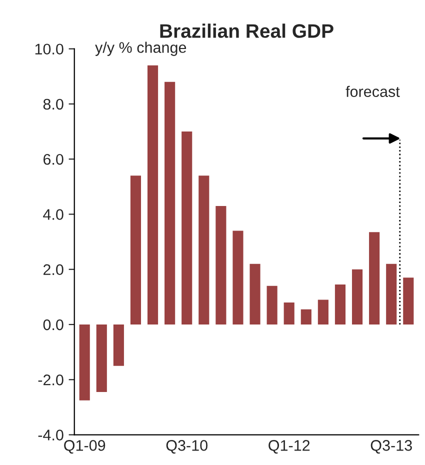 The height and width of the screenshot is (465, 425). What do you see at coordinates (53, 104) in the screenshot?
I see `y-tick-label: 8.0` at bounding box center [53, 104].